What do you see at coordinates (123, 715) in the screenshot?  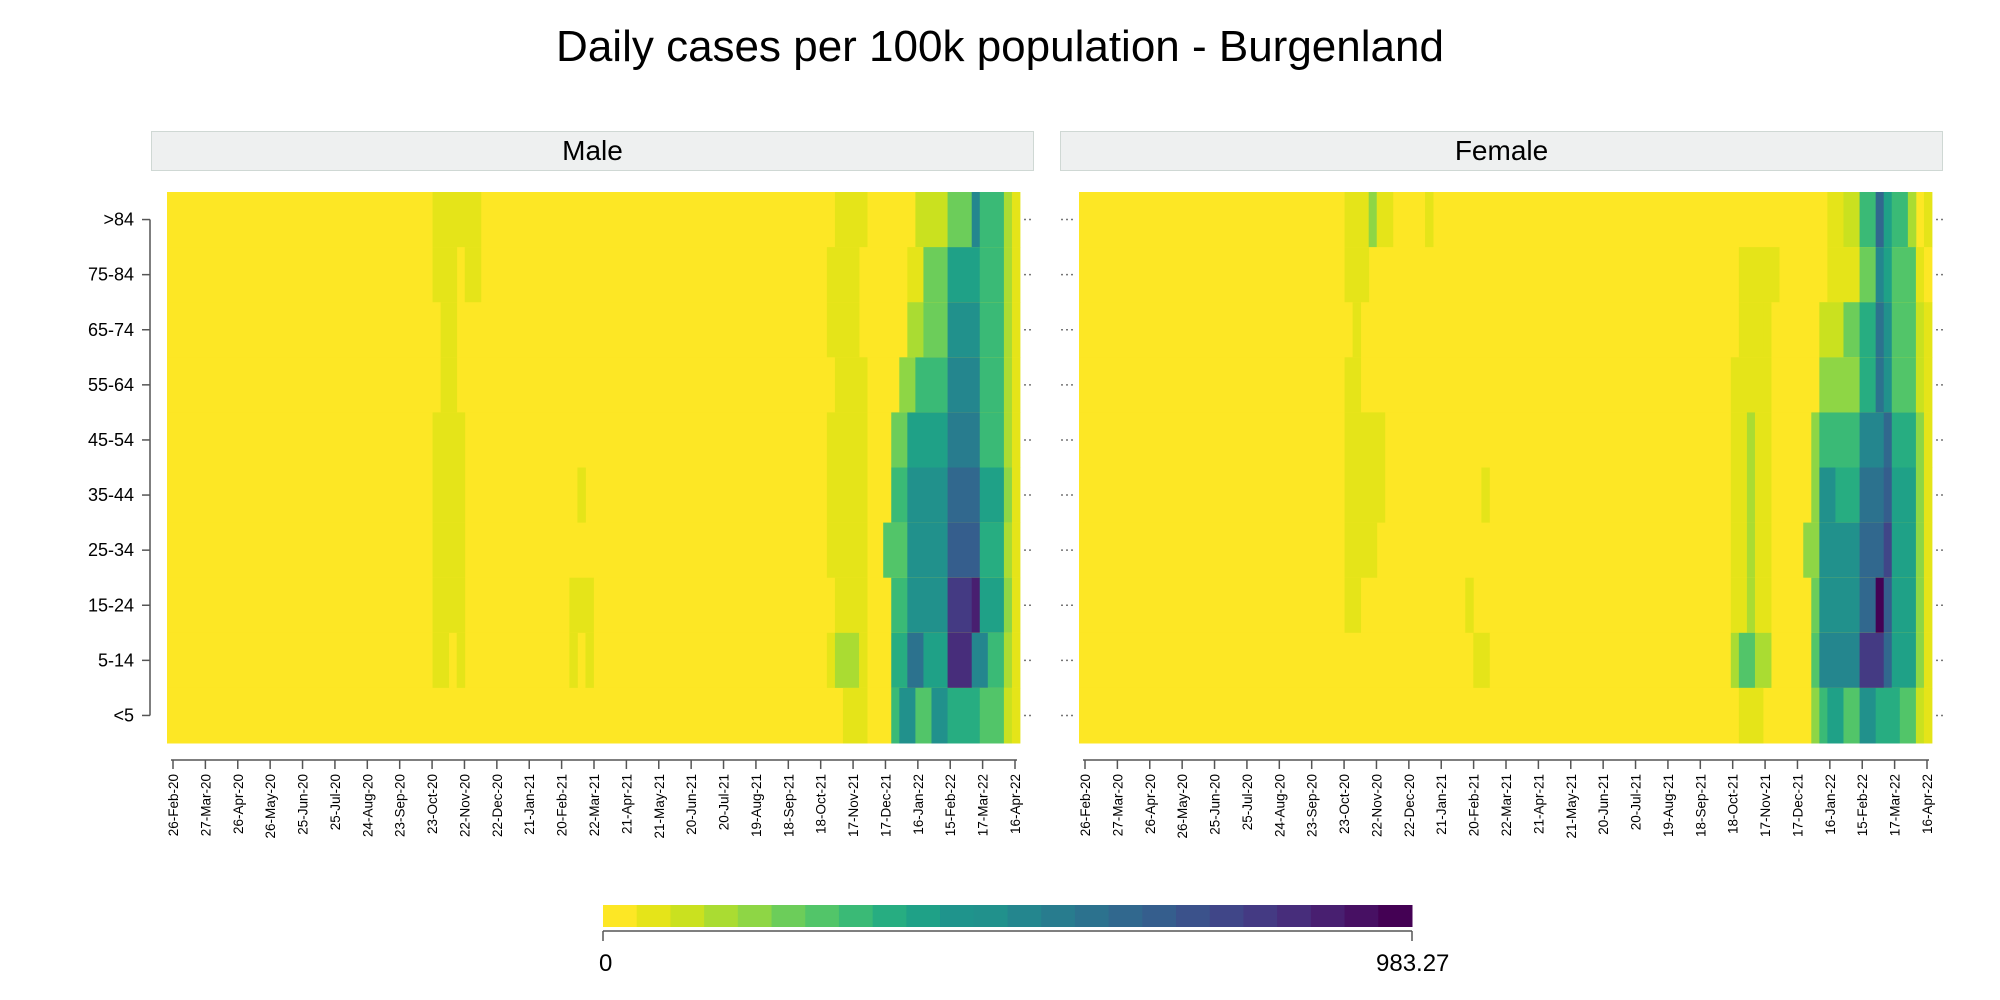 I see `y-tick-label: <5` at bounding box center [123, 715].